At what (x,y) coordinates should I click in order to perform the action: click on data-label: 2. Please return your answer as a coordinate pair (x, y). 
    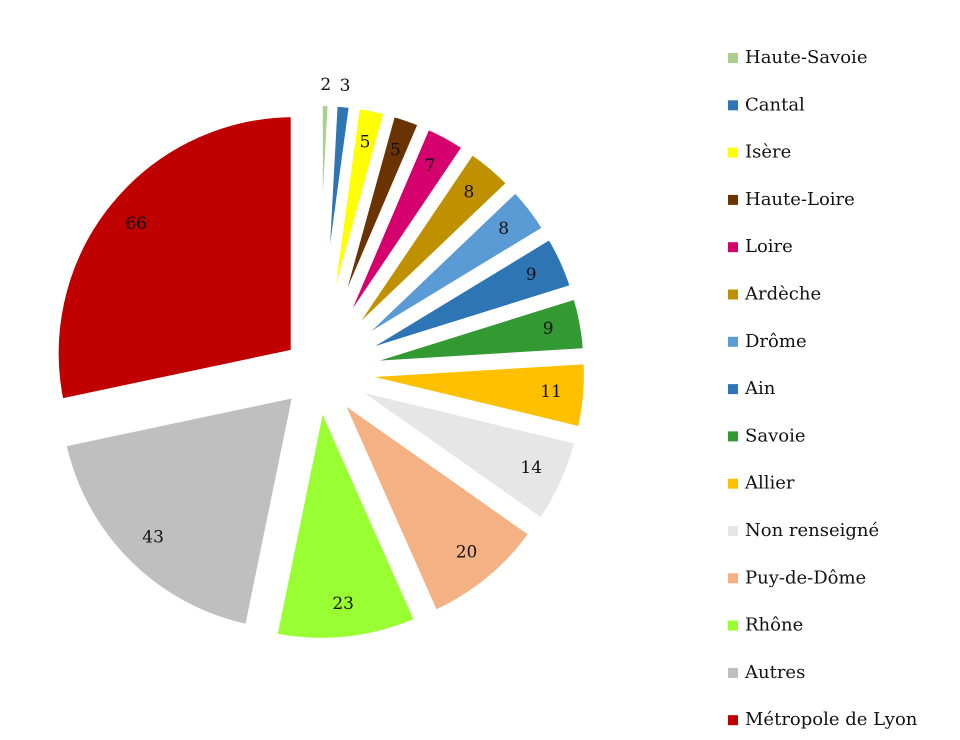
    Looking at the image, I should click on (325, 85).